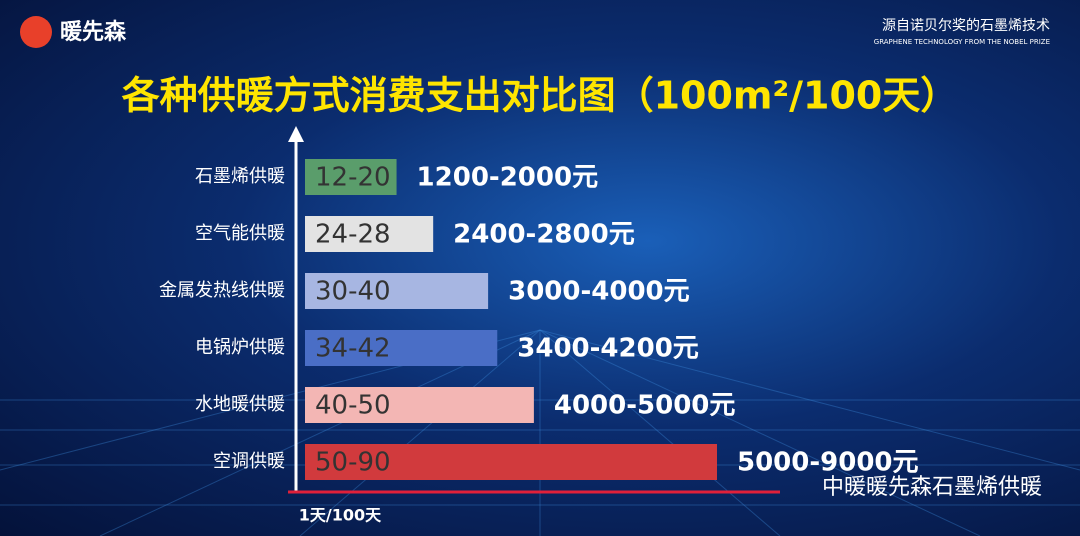 This screenshot has width=1080, height=536. Describe the element at coordinates (608, 349) in the screenshot. I see `cost-label: 3400-4200元` at that location.